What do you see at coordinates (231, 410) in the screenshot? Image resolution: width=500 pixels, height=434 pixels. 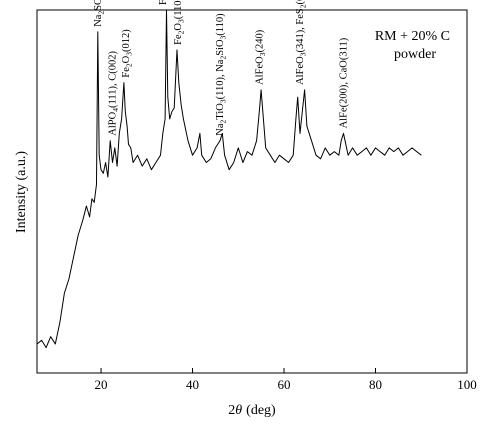 I see `x-axis-label-main: 2` at bounding box center [231, 410].